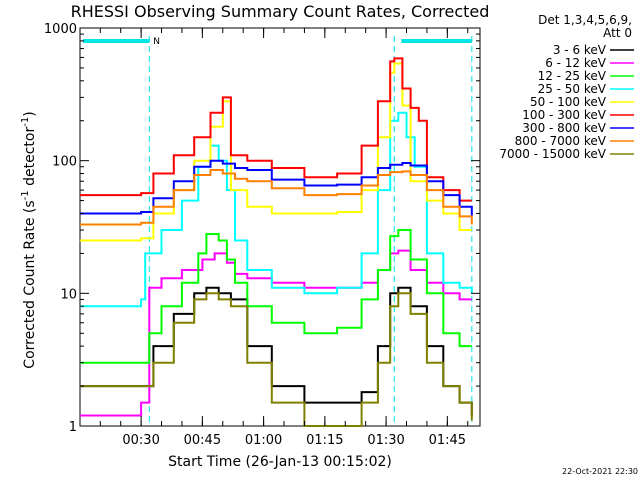  Describe the element at coordinates (564, 128) in the screenshot. I see `legend-label: 300 - 800 keV` at that location.